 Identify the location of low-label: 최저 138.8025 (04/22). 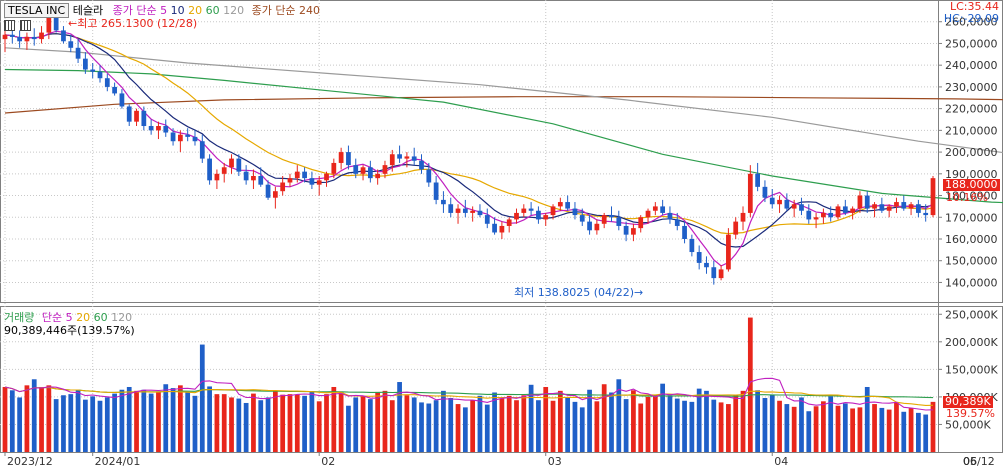
(574, 292).